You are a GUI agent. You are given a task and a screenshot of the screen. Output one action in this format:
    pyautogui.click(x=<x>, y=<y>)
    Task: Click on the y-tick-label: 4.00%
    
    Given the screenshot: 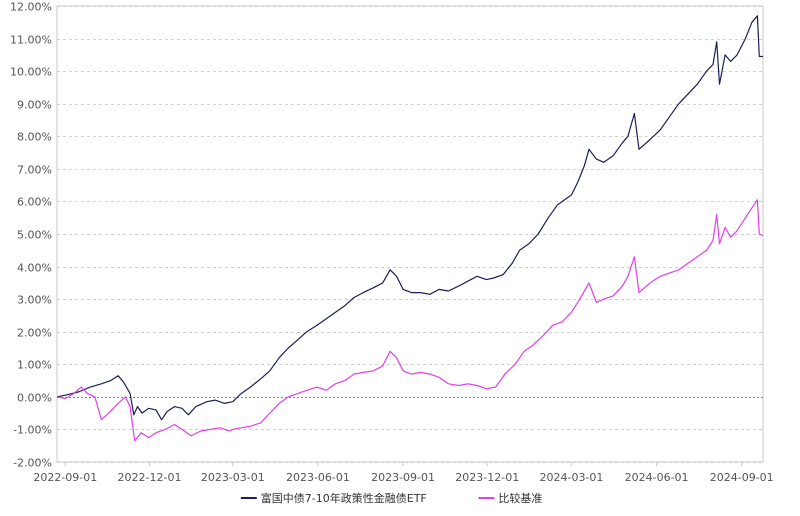 What is the action you would take?
    pyautogui.click(x=34, y=268)
    